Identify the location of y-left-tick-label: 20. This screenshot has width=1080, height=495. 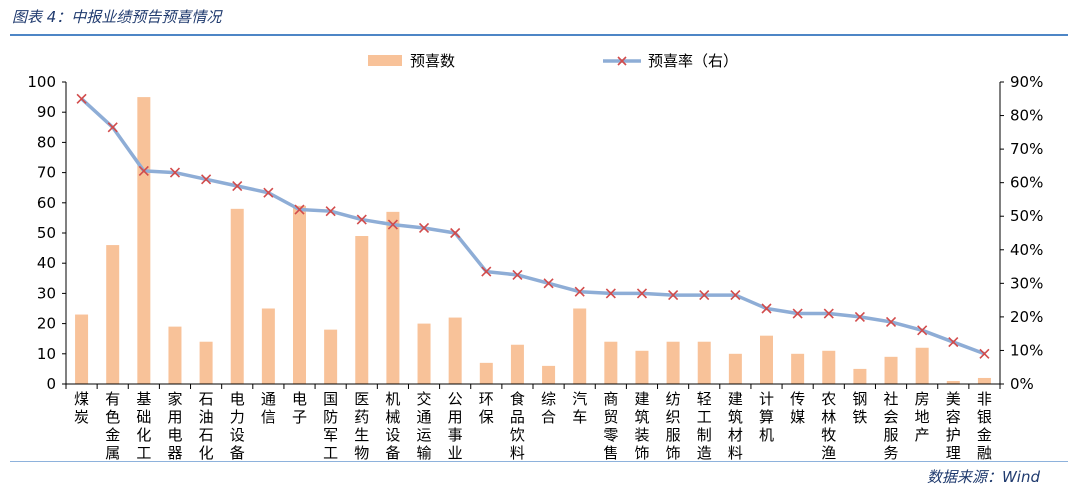
(46, 324).